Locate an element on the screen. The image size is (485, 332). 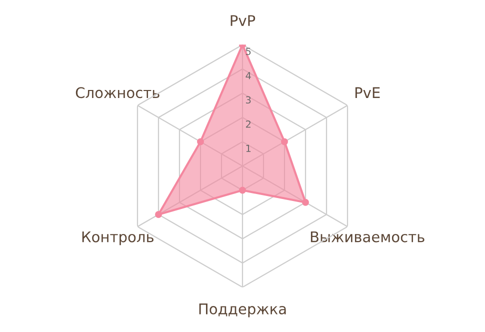
spoke-label: PvE is located at coordinates (367, 92).